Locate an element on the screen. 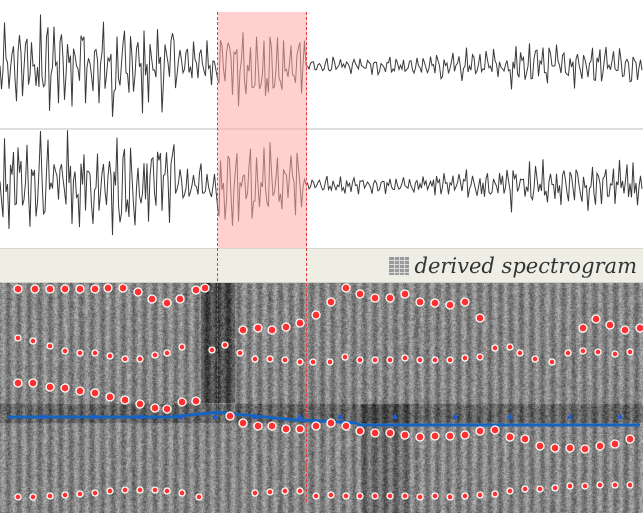 The width and height of the screenshot is (643, 513). channel-divider is located at coordinates (321, 129).